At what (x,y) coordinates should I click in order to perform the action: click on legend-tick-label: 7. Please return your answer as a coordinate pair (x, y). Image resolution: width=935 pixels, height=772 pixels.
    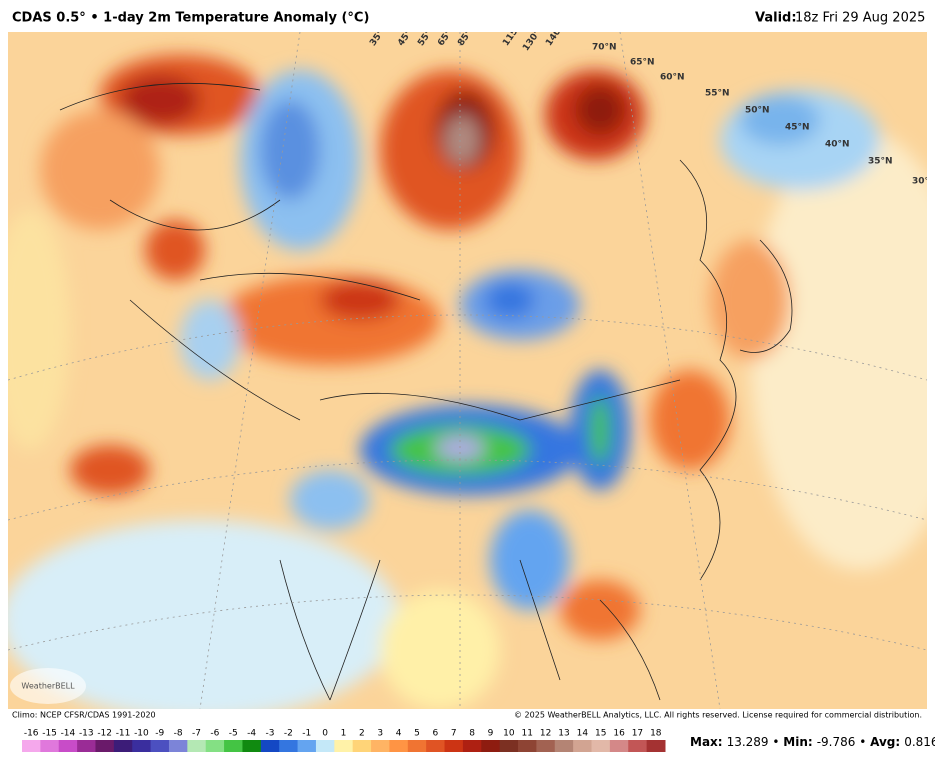
    Looking at the image, I should click on (454, 734).